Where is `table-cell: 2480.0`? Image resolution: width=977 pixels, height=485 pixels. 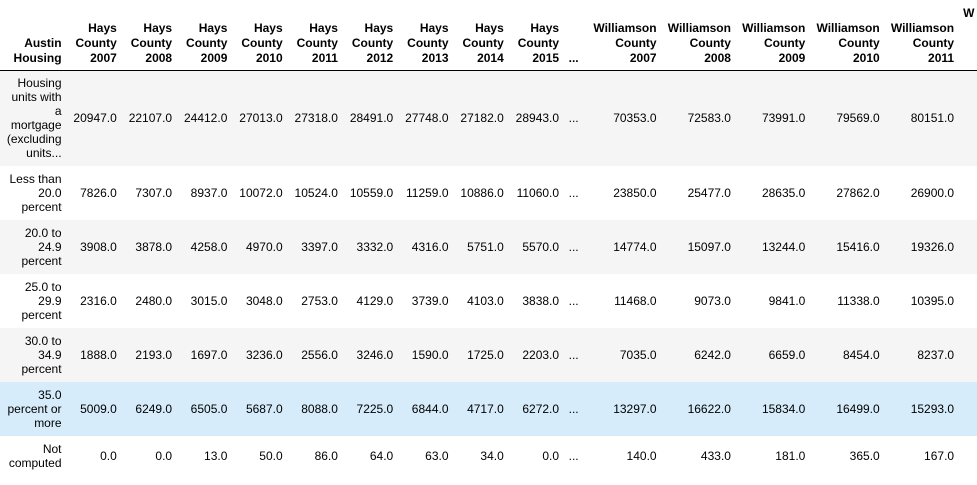 table-cell: 2480.0 is located at coordinates (154, 300).